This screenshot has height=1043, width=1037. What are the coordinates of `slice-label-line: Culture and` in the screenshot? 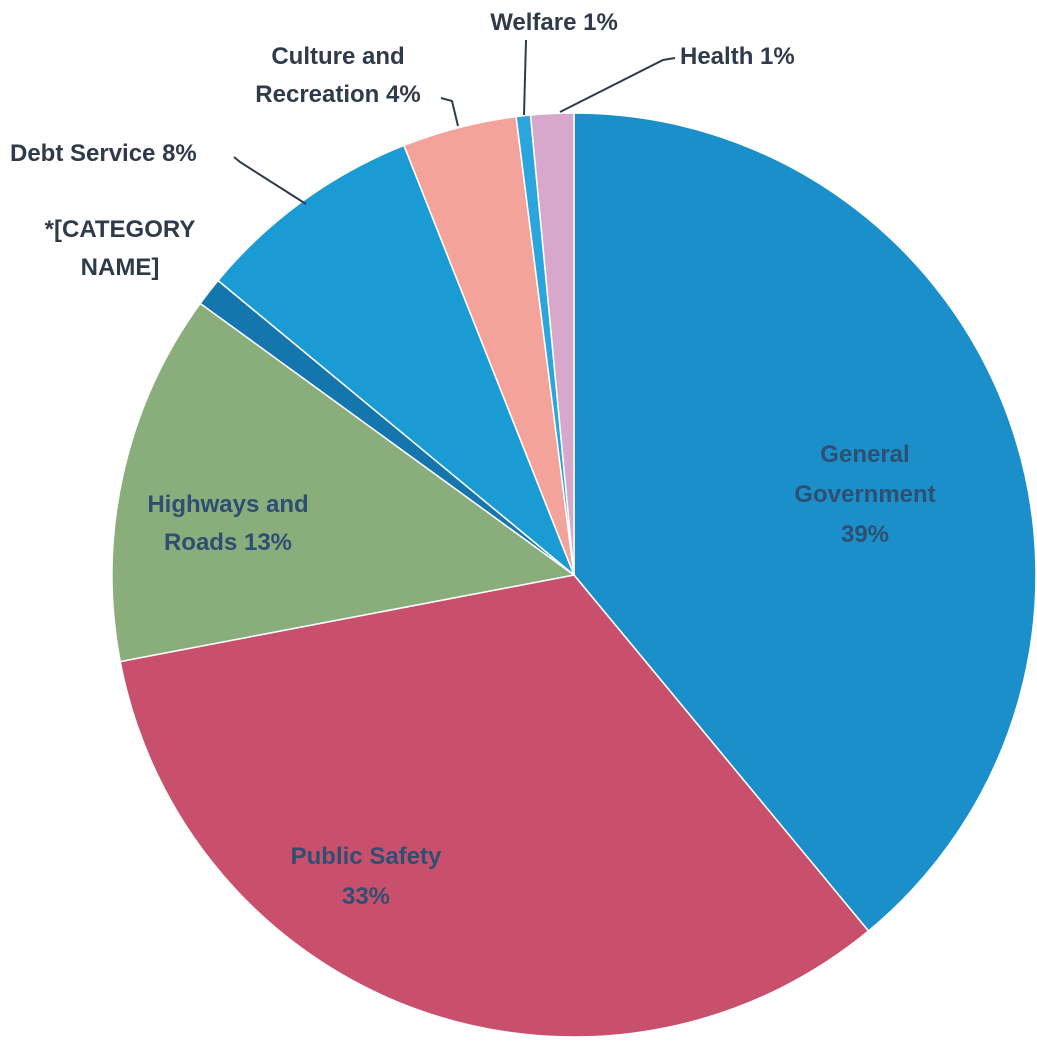 It's located at (337, 56).